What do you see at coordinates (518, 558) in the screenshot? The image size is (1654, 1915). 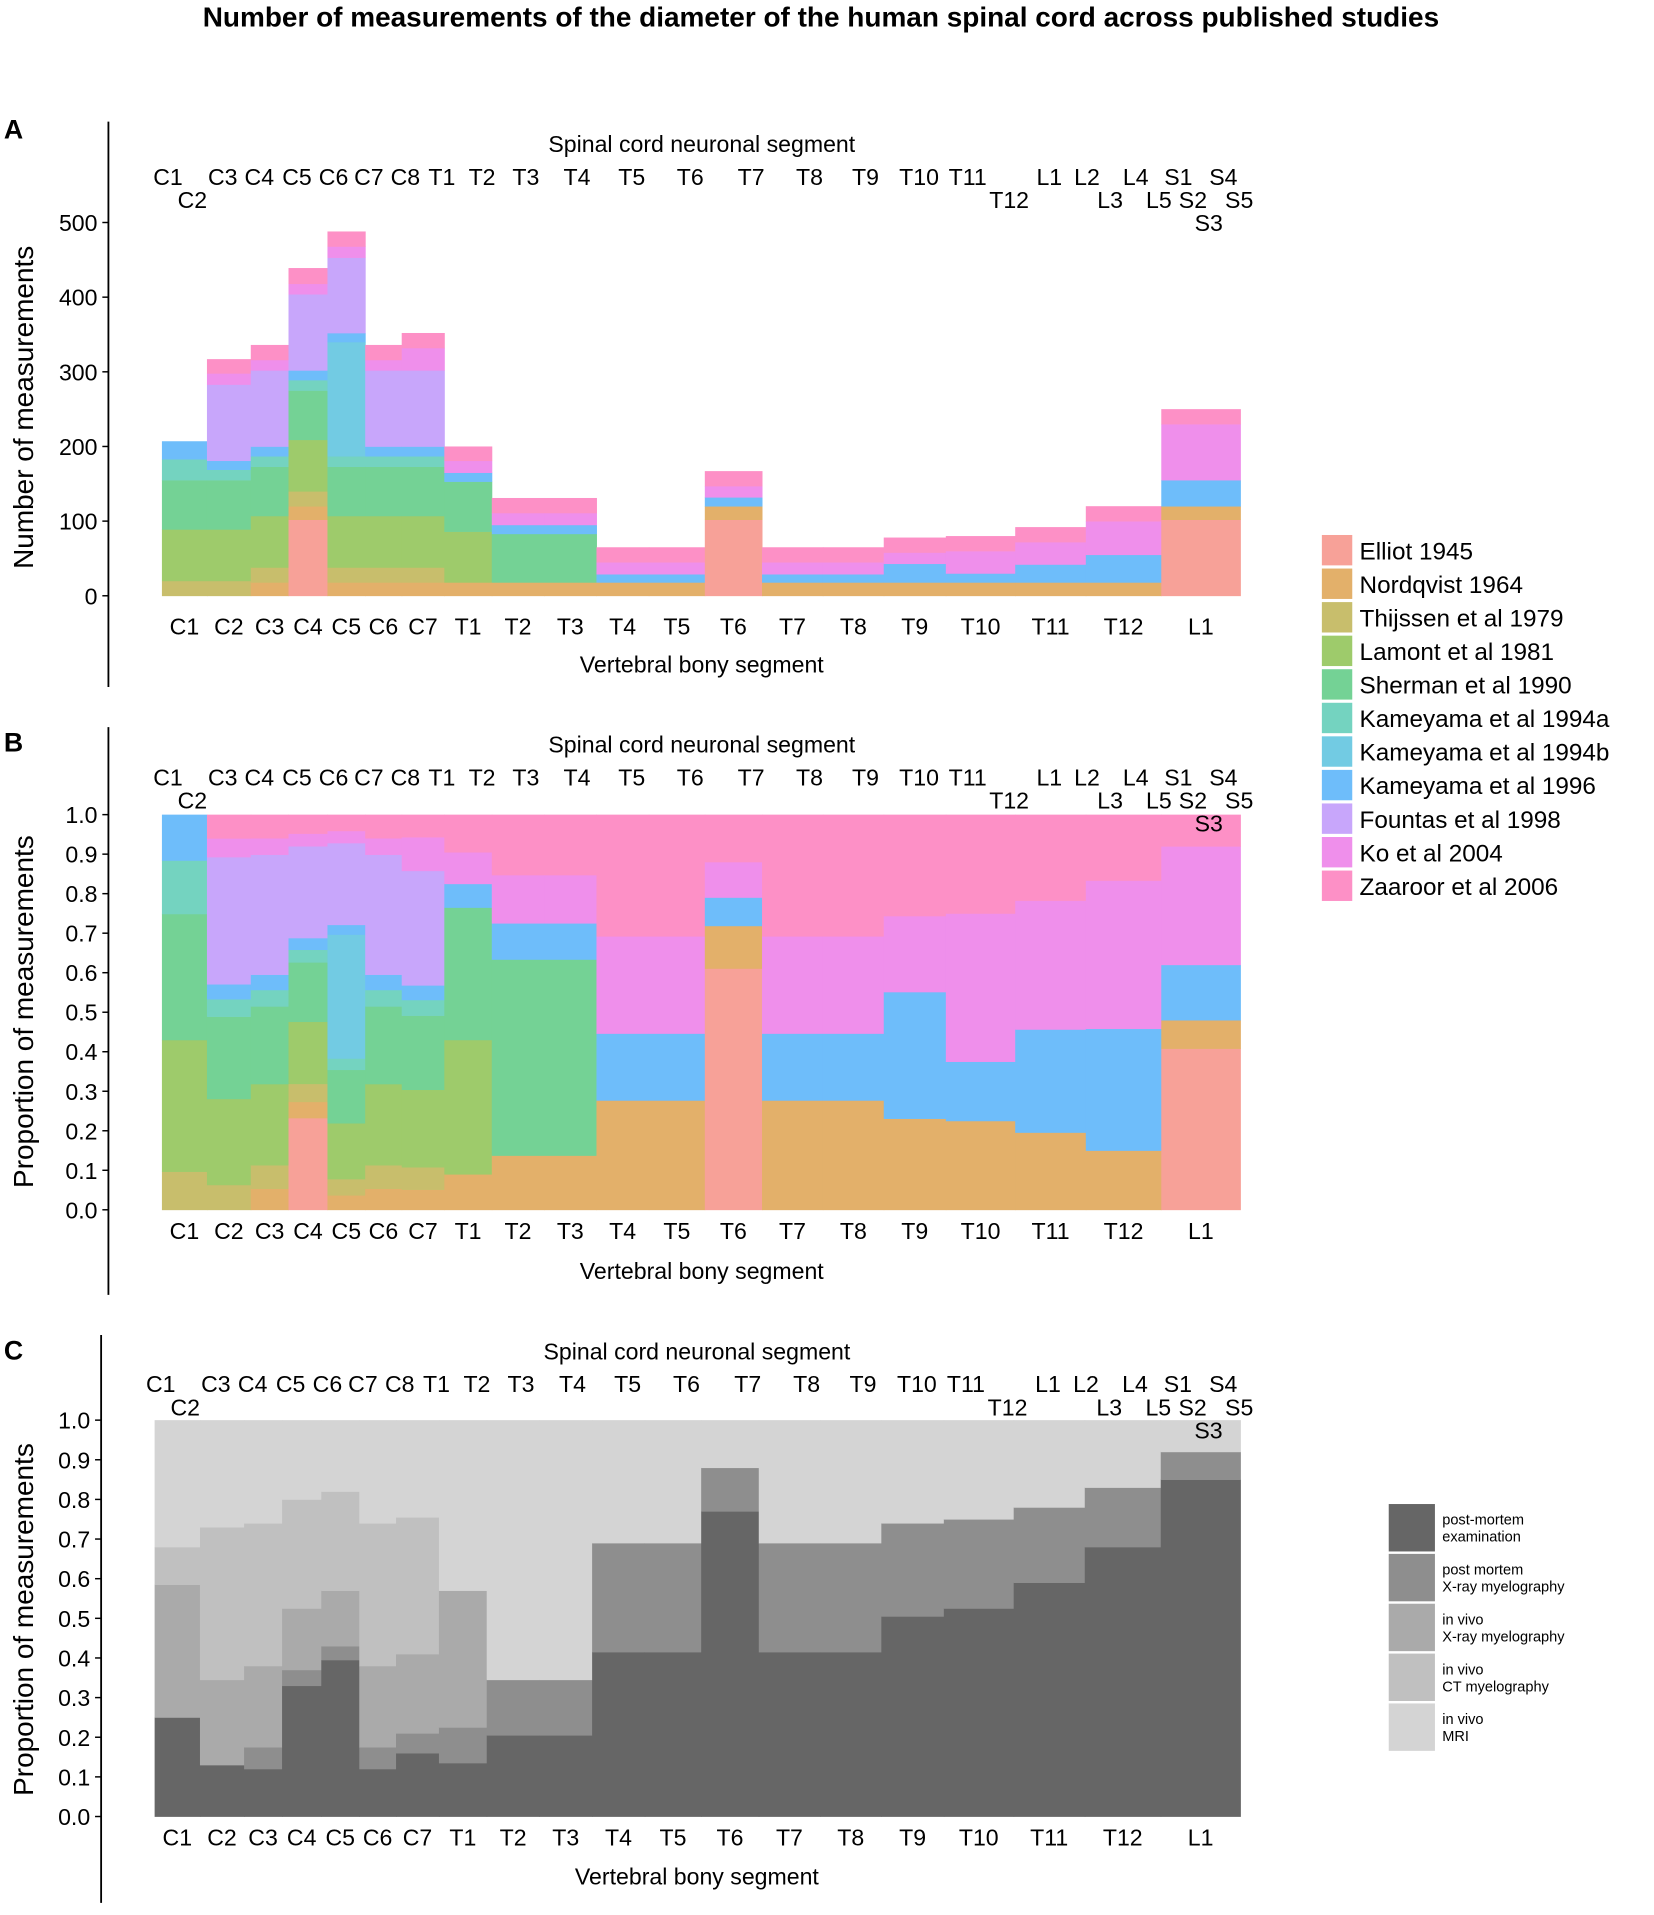 I see `bar-segment-t2-sherman-et-al-1990` at bounding box center [518, 558].